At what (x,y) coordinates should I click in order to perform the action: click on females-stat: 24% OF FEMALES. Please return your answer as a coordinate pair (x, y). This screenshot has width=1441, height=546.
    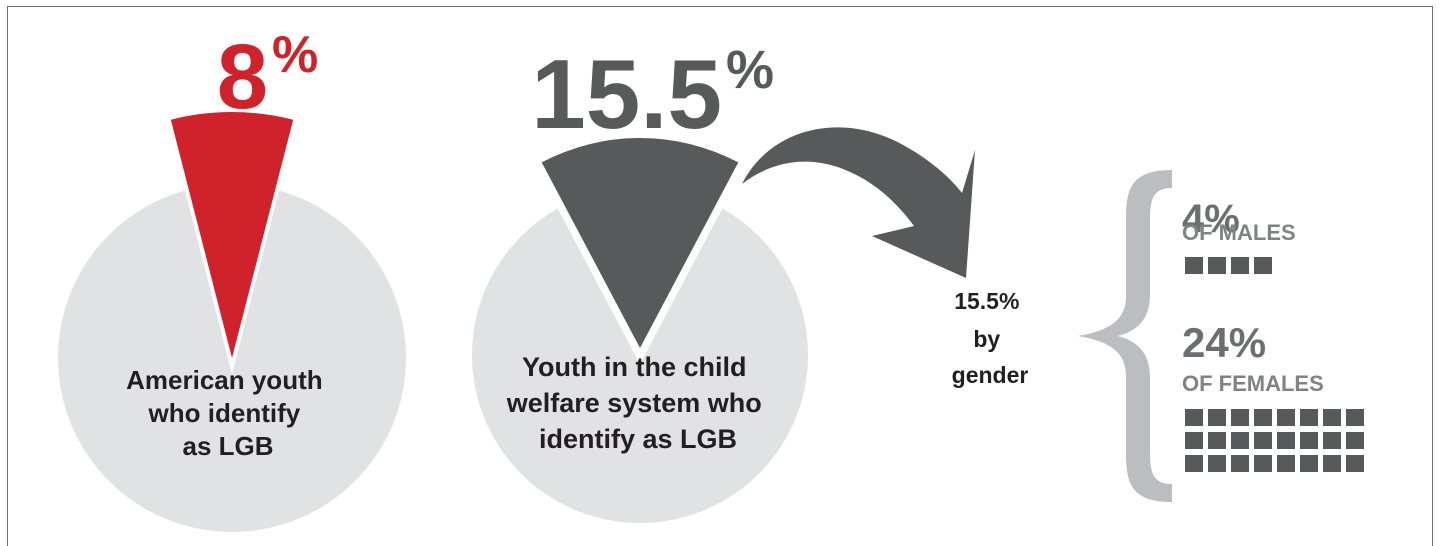
    Looking at the image, I should click on (1273, 395).